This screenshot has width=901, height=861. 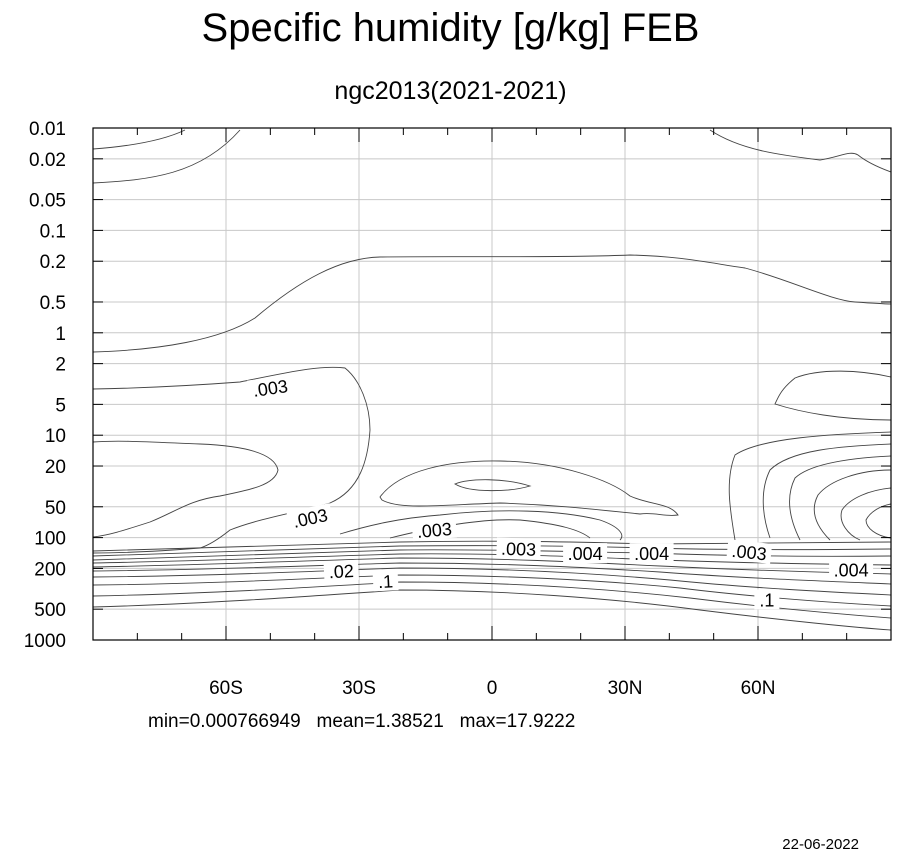 I want to click on x-tick-label: 30S, so click(x=359, y=688).